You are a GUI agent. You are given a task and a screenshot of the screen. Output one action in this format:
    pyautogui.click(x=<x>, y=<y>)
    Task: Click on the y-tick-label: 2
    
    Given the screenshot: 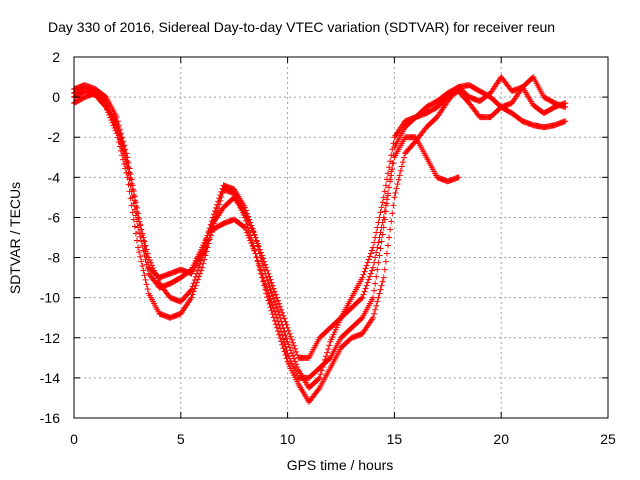 What is the action you would take?
    pyautogui.click(x=56, y=57)
    